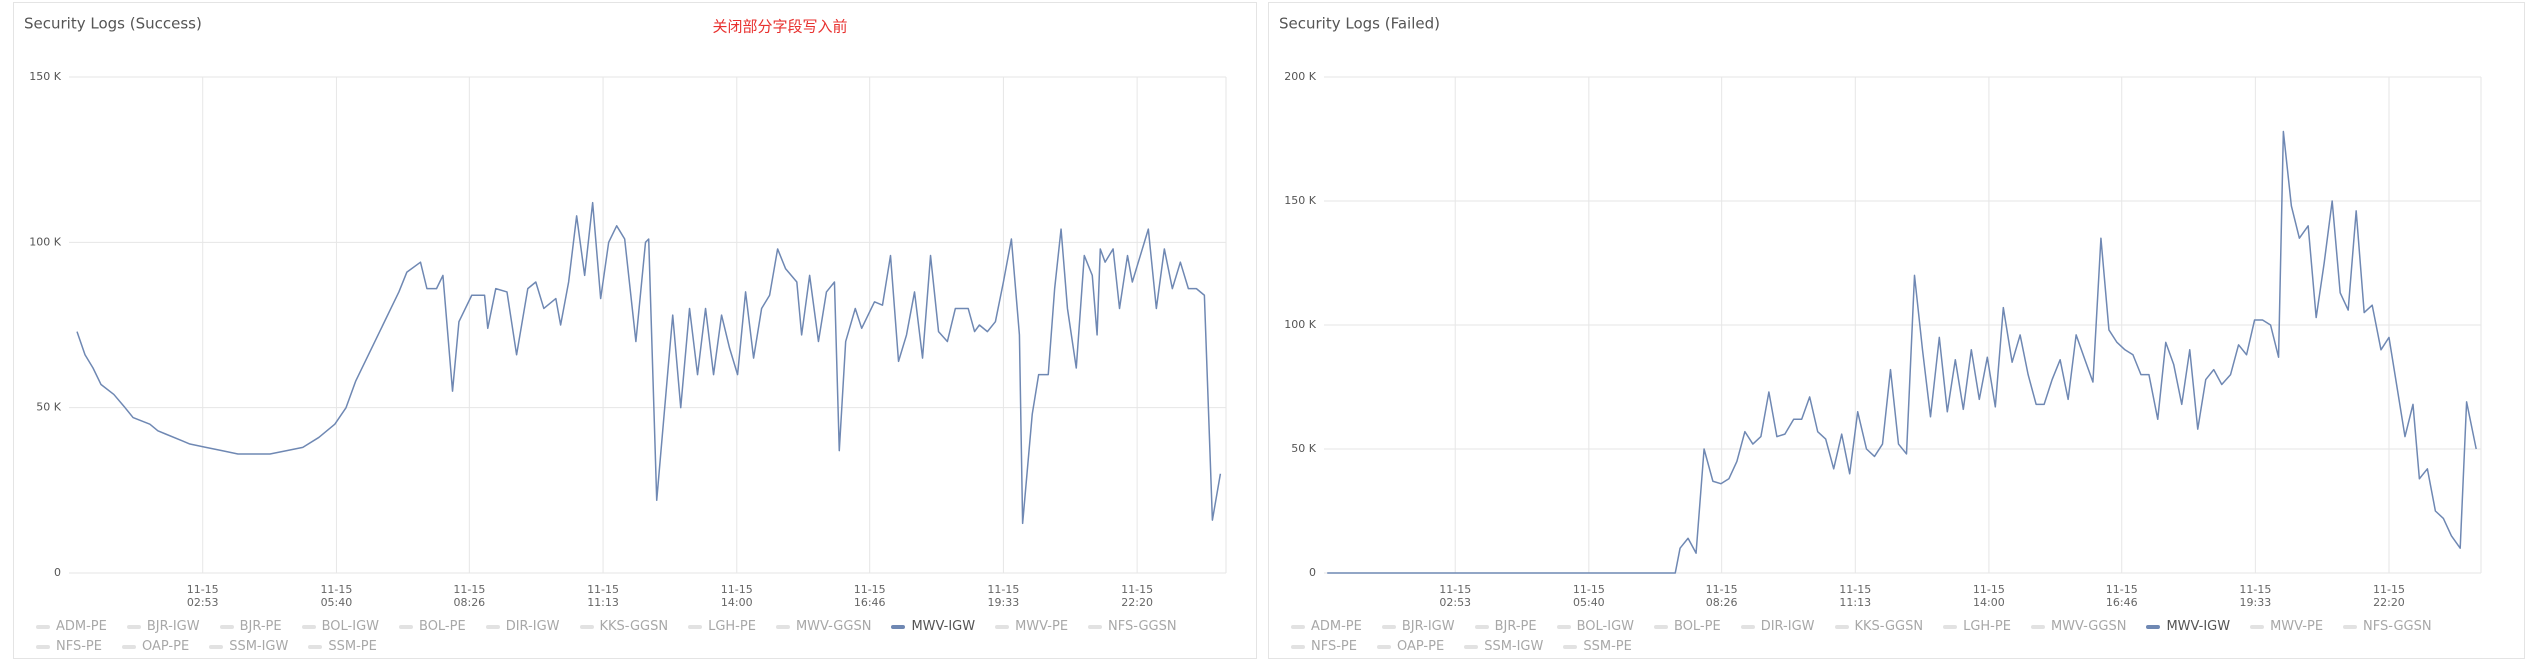 This screenshot has width=2533, height=663. Describe the element at coordinates (1300, 76) in the screenshot. I see `y-tick-label: 200 K` at that location.